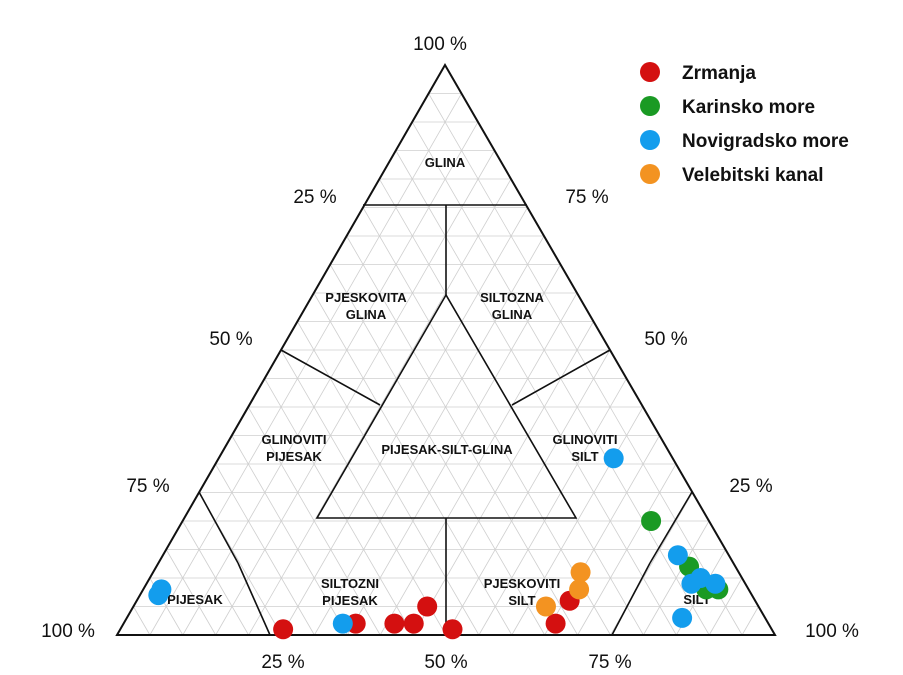  Describe the element at coordinates (665, 339) in the screenshot. I see `right-tick-50: 50 %` at that location.